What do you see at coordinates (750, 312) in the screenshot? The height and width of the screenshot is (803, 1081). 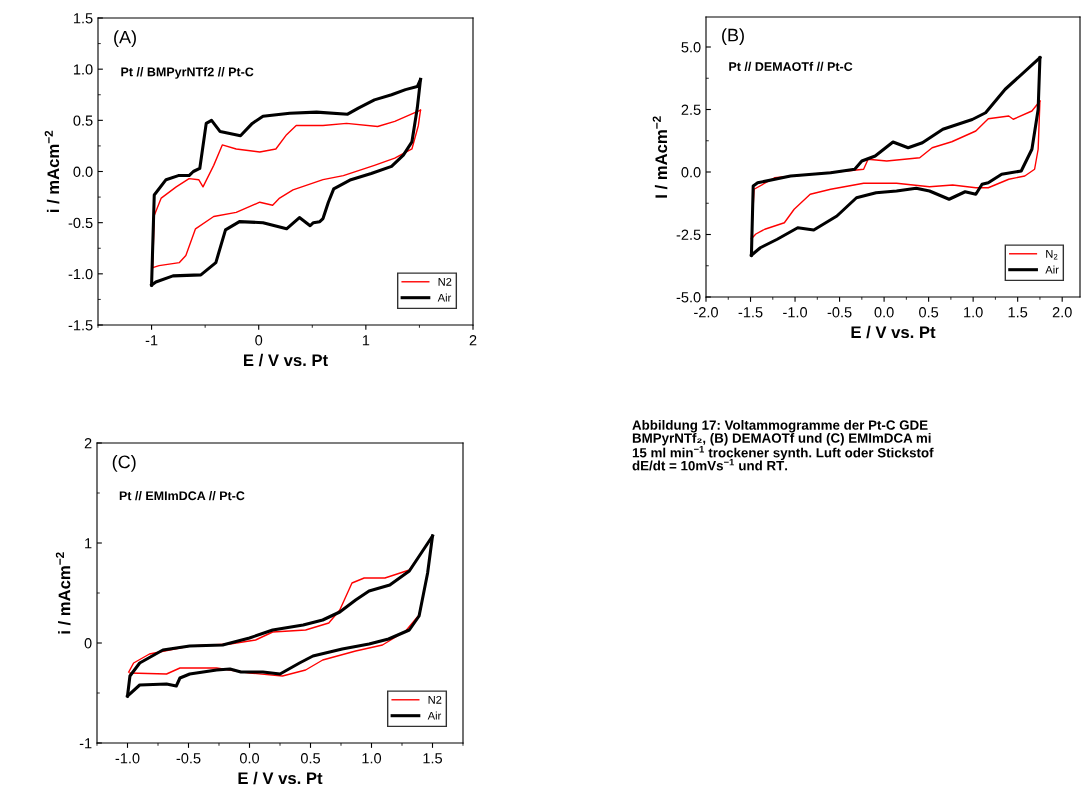 I see `x-tick-label: -1.5` at bounding box center [750, 312].